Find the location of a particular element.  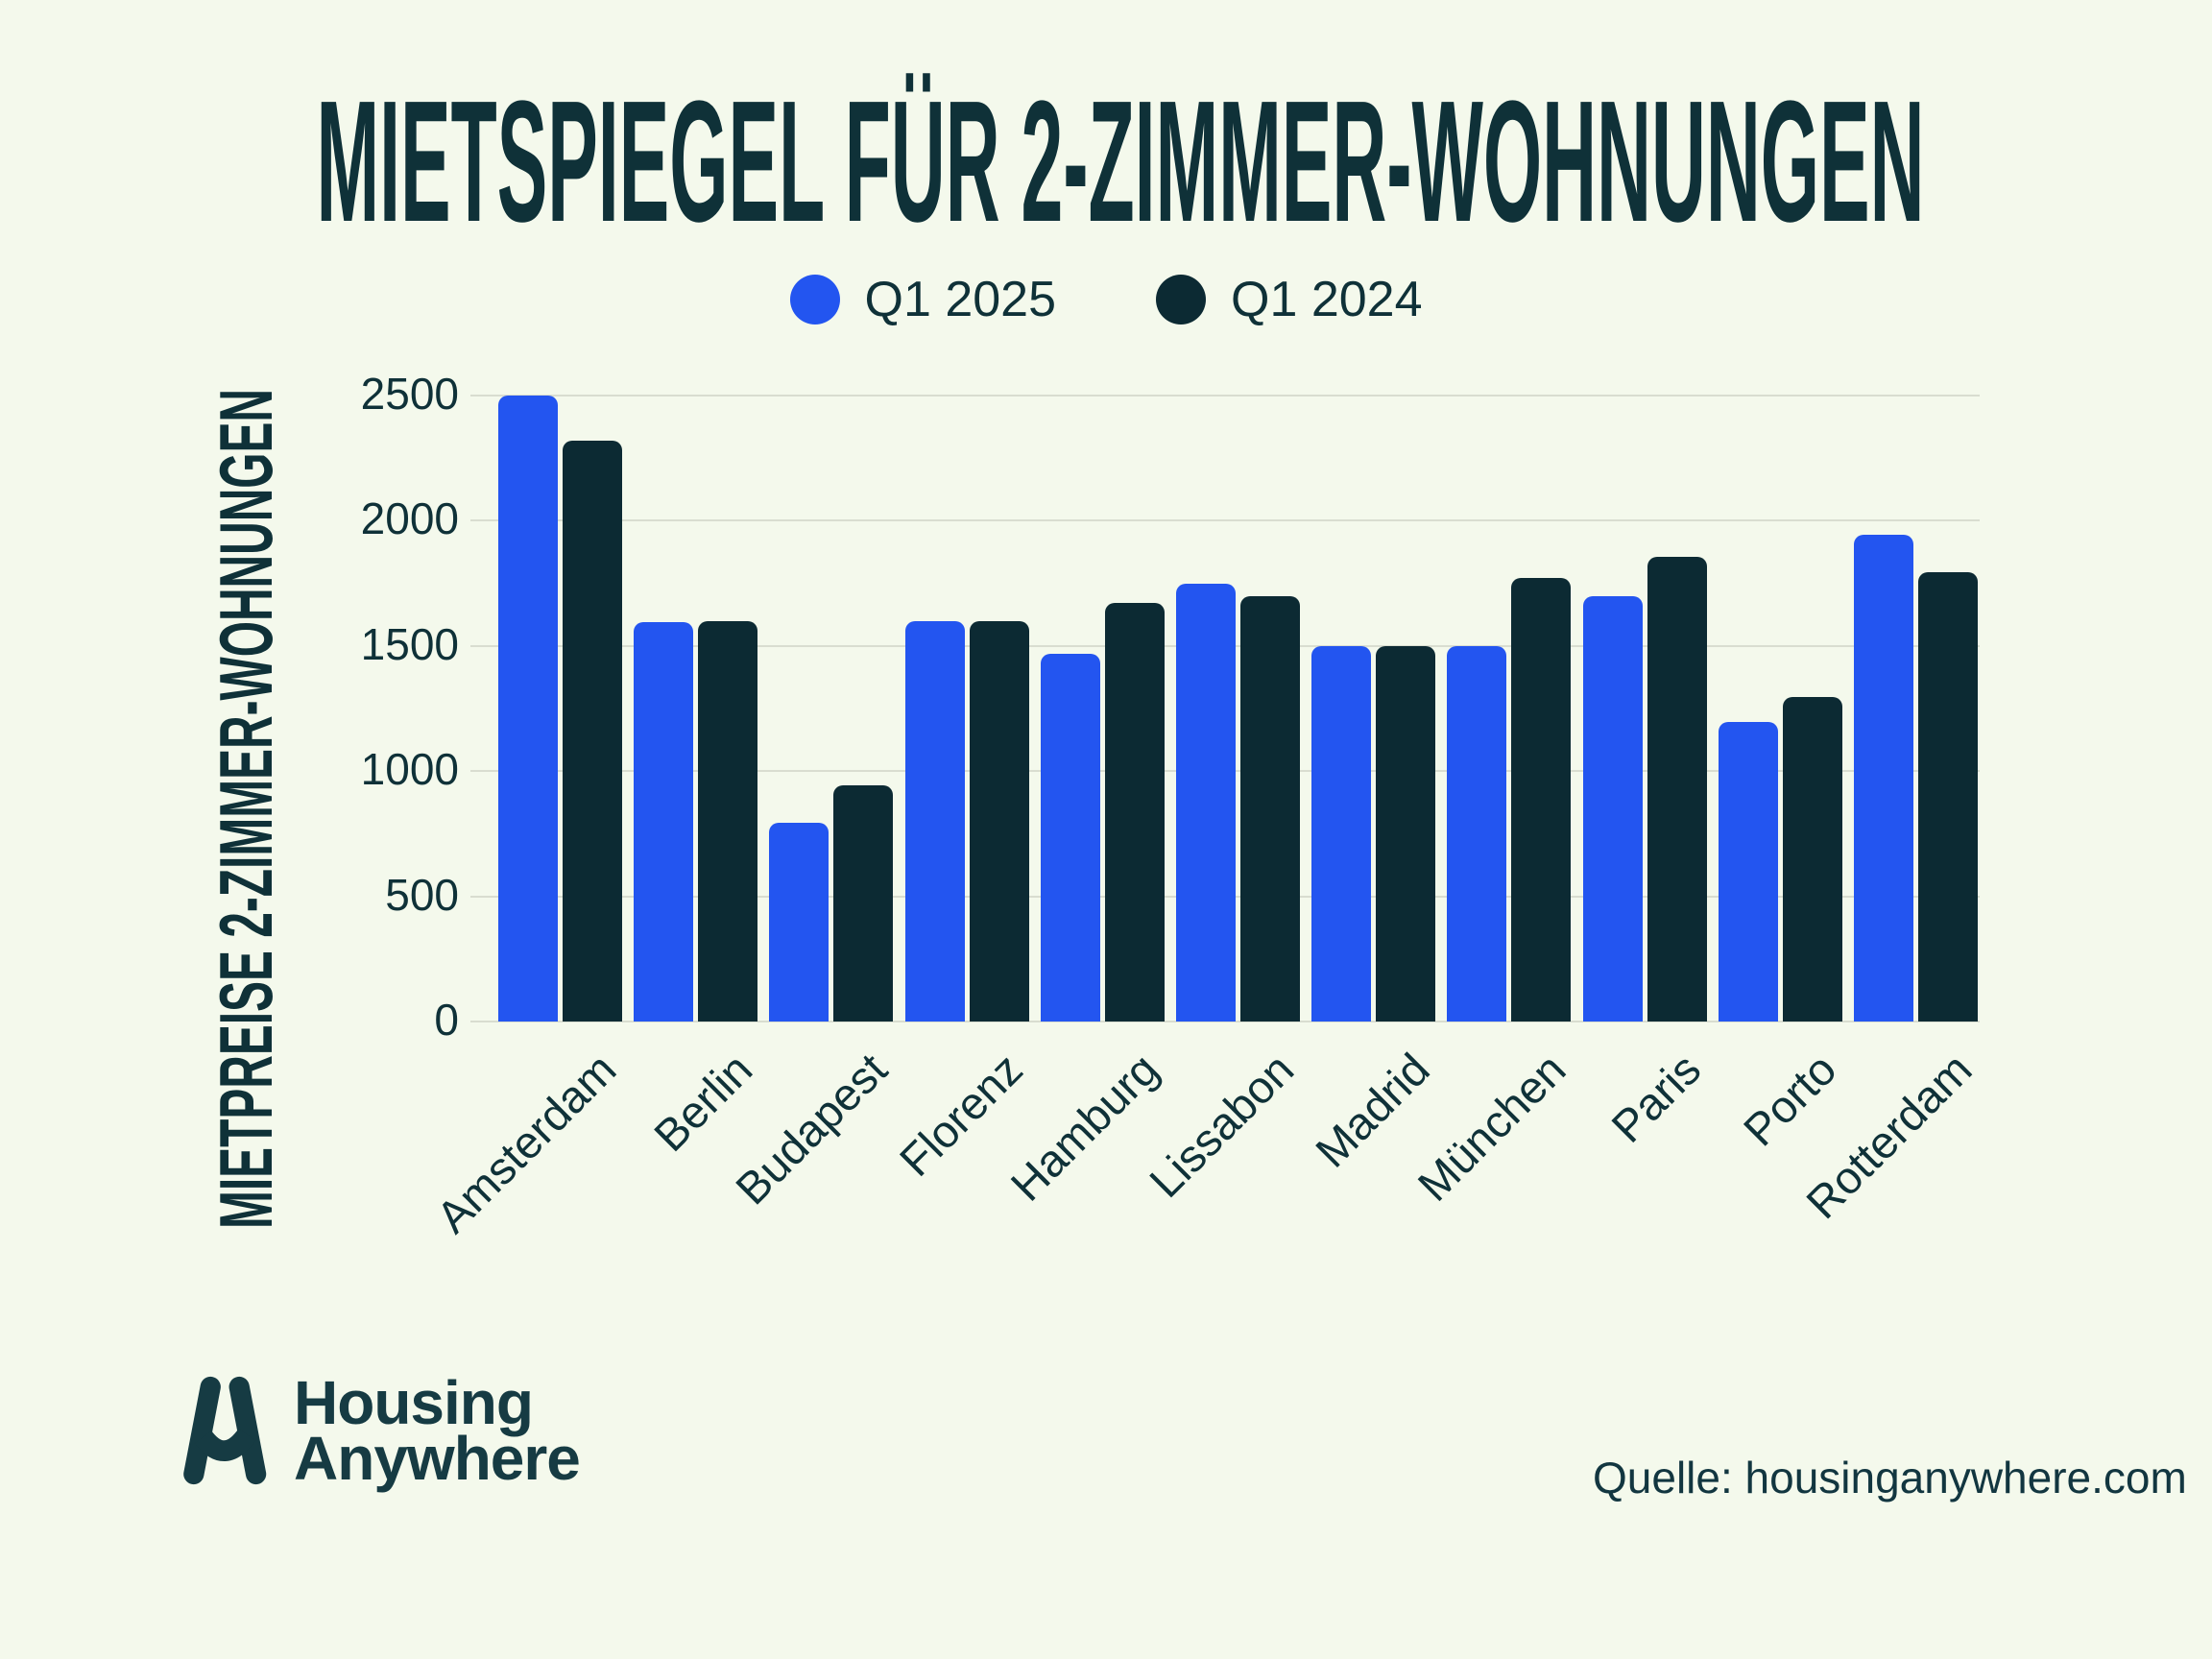

x-axis-label-hamburg: Hamburg is located at coordinates (1084, 1127).